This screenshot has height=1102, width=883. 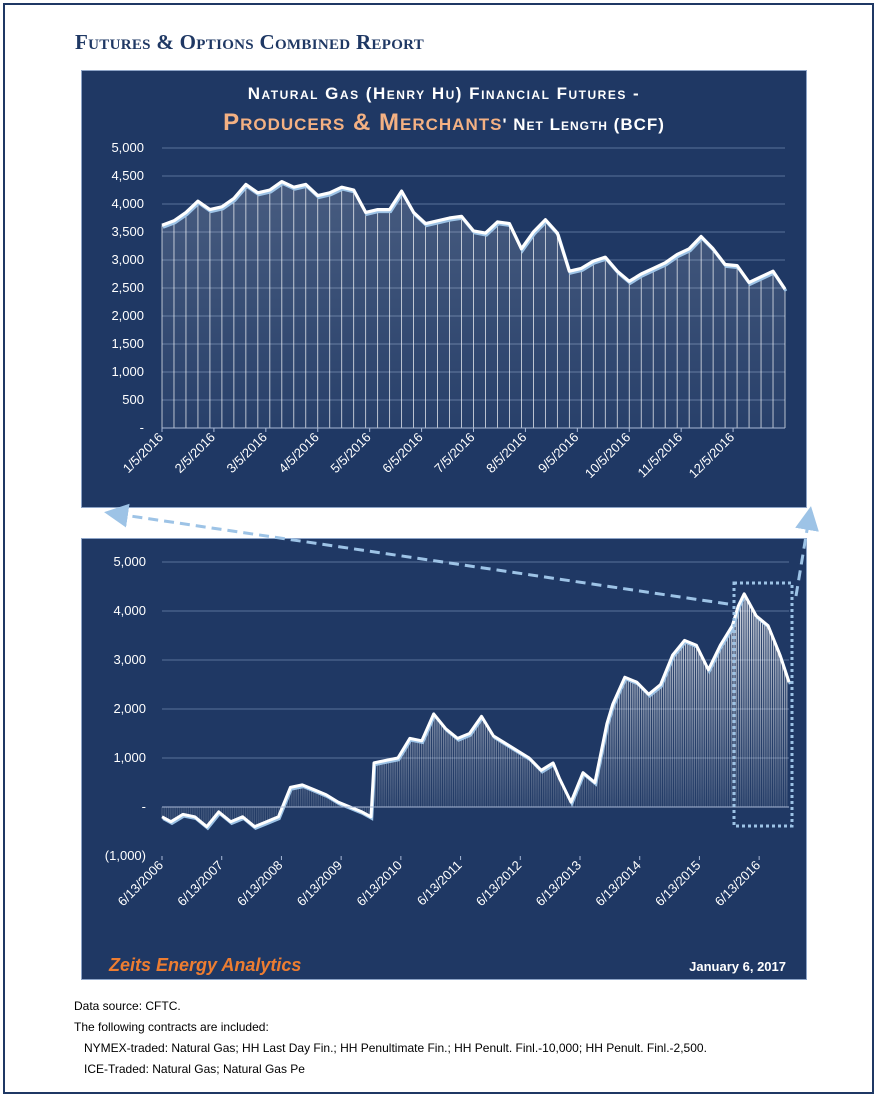 I want to click on brand-label: Zeits Energy Analytics, so click(x=205, y=965).